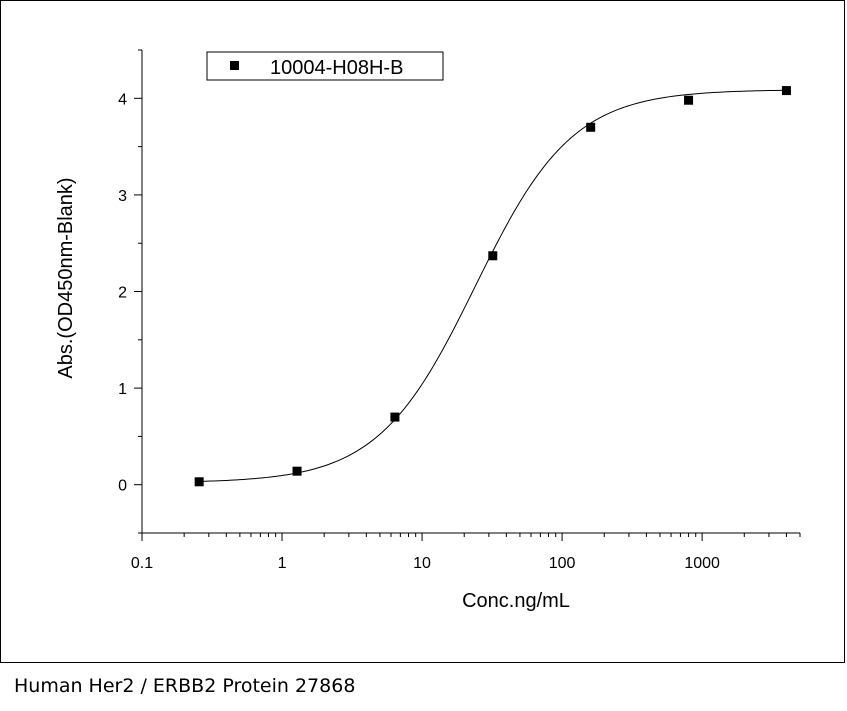  I want to click on y-tick-label: 1, so click(122, 389).